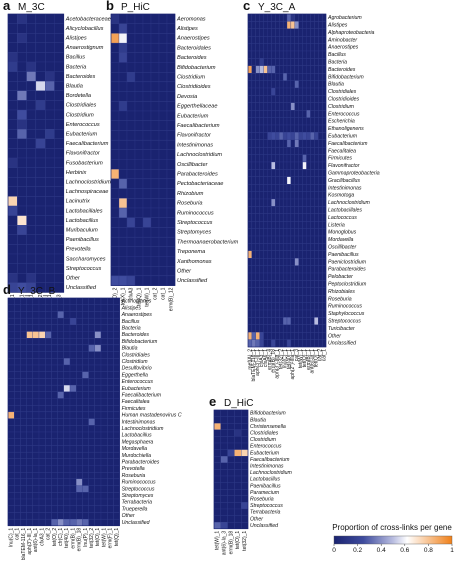 This screenshot has width=474, height=572. Describe the element at coordinates (297, 355) in the screenshot. I see `column-label: cat_3` at that location.